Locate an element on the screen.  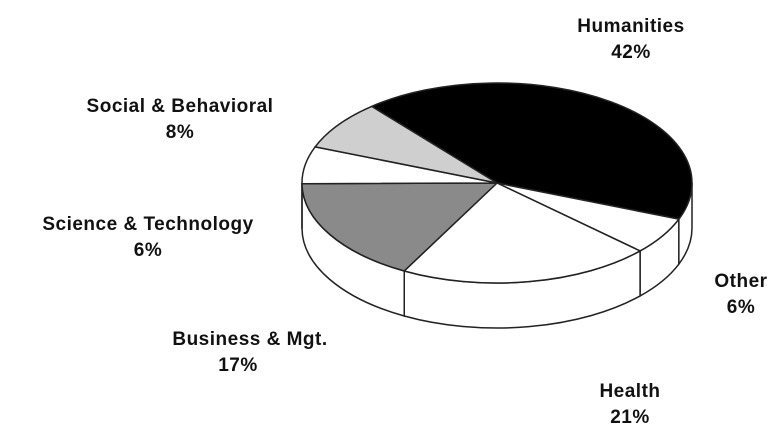
slice-value-label: 17% is located at coordinates (238, 365).